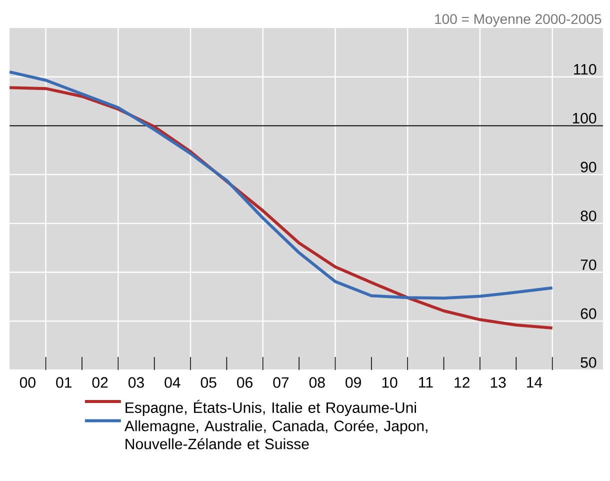 The width and height of the screenshot is (610, 481). Describe the element at coordinates (317, 382) in the screenshot. I see `x-tick-label: 08` at that location.